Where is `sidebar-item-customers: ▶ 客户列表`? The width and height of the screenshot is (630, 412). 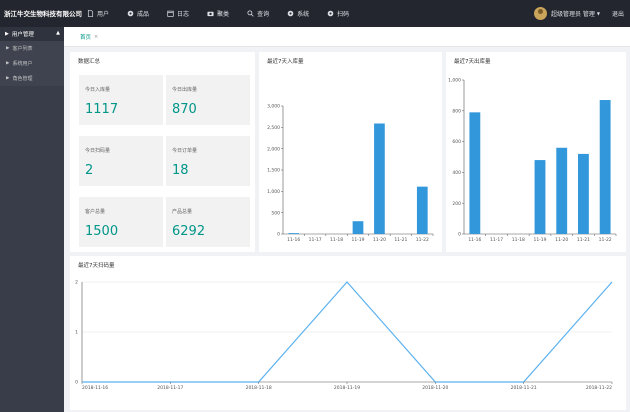
sidebar-item-customers: ▶ 客户列表 is located at coordinates (32, 48).